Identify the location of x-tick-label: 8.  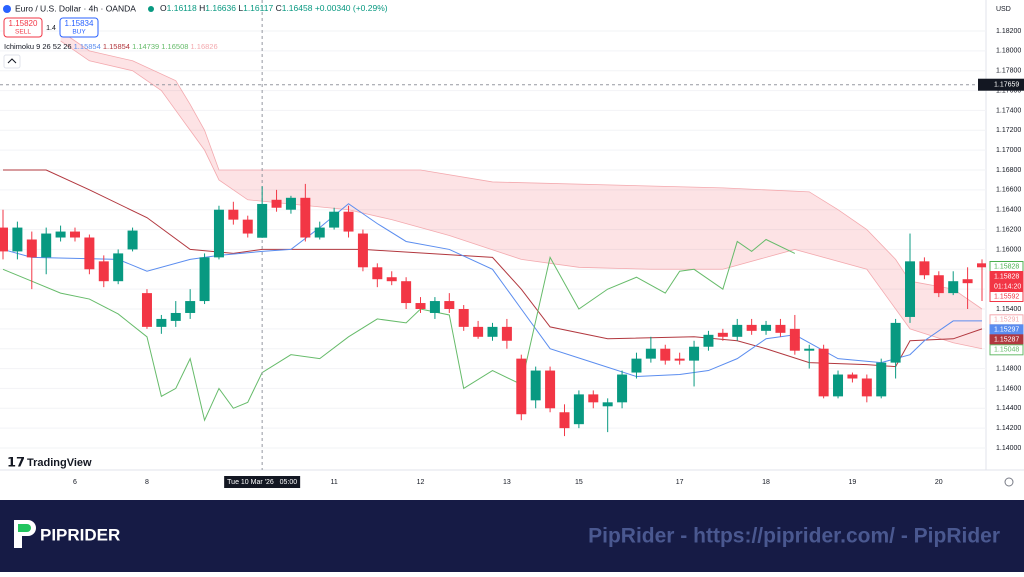
(147, 482).